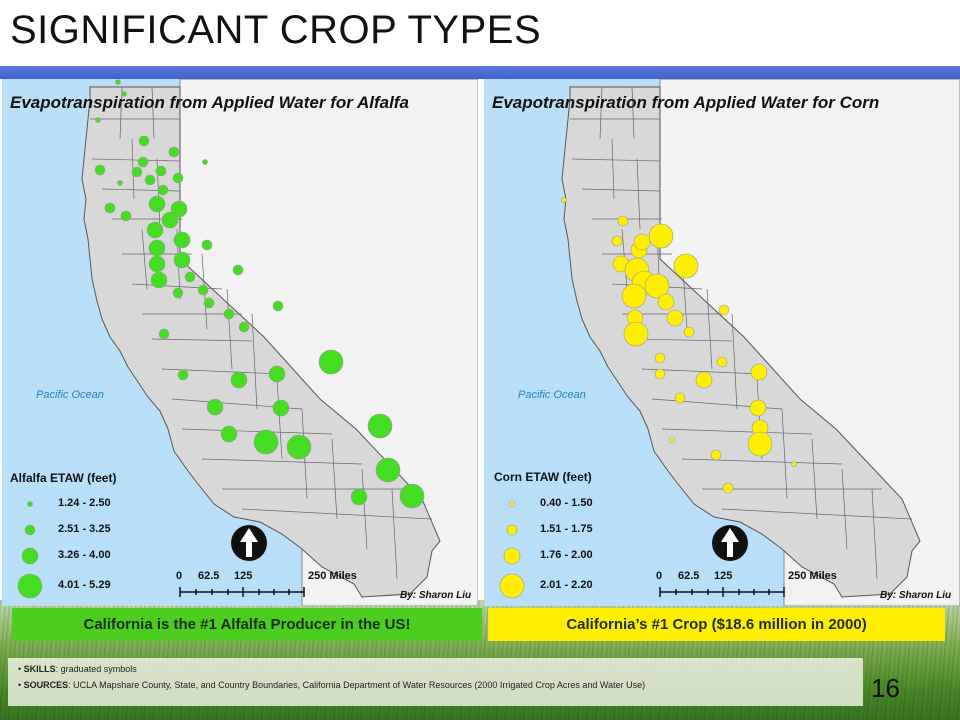 Image resolution: width=960 pixels, height=720 pixels. What do you see at coordinates (566, 529) in the screenshot?
I see `legend-item: 1.51 - 1.75` at bounding box center [566, 529].